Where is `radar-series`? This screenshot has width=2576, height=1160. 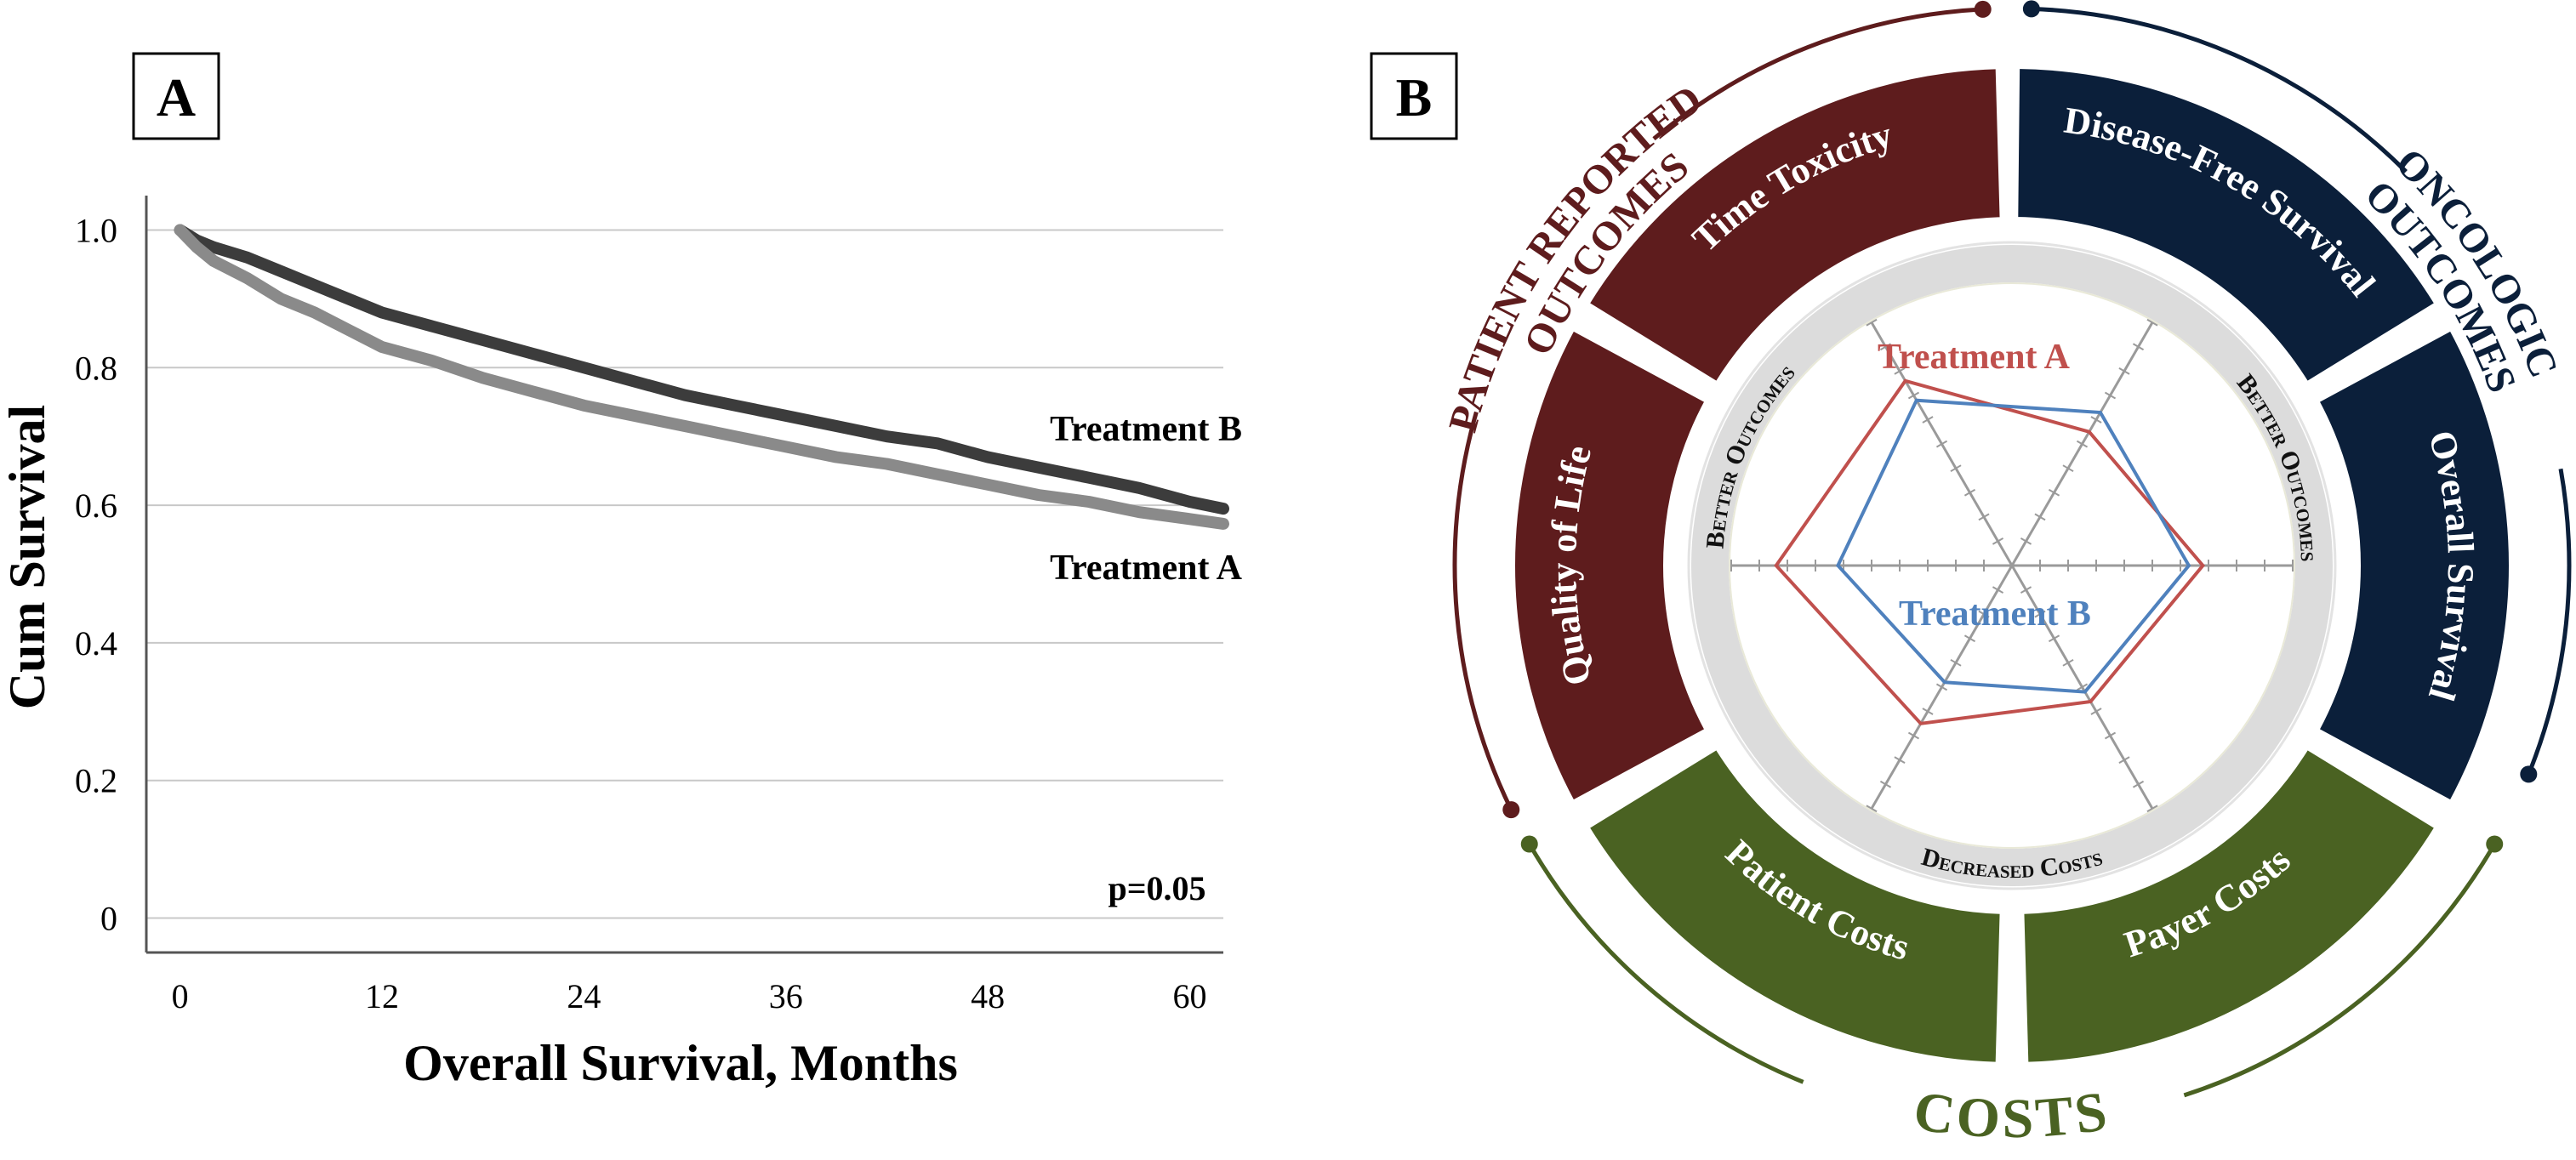 radar-series is located at coordinates (1990, 552).